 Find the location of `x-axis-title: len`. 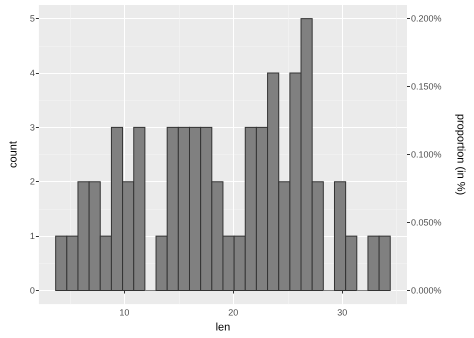

x-axis-title: len is located at coordinates (223, 328).